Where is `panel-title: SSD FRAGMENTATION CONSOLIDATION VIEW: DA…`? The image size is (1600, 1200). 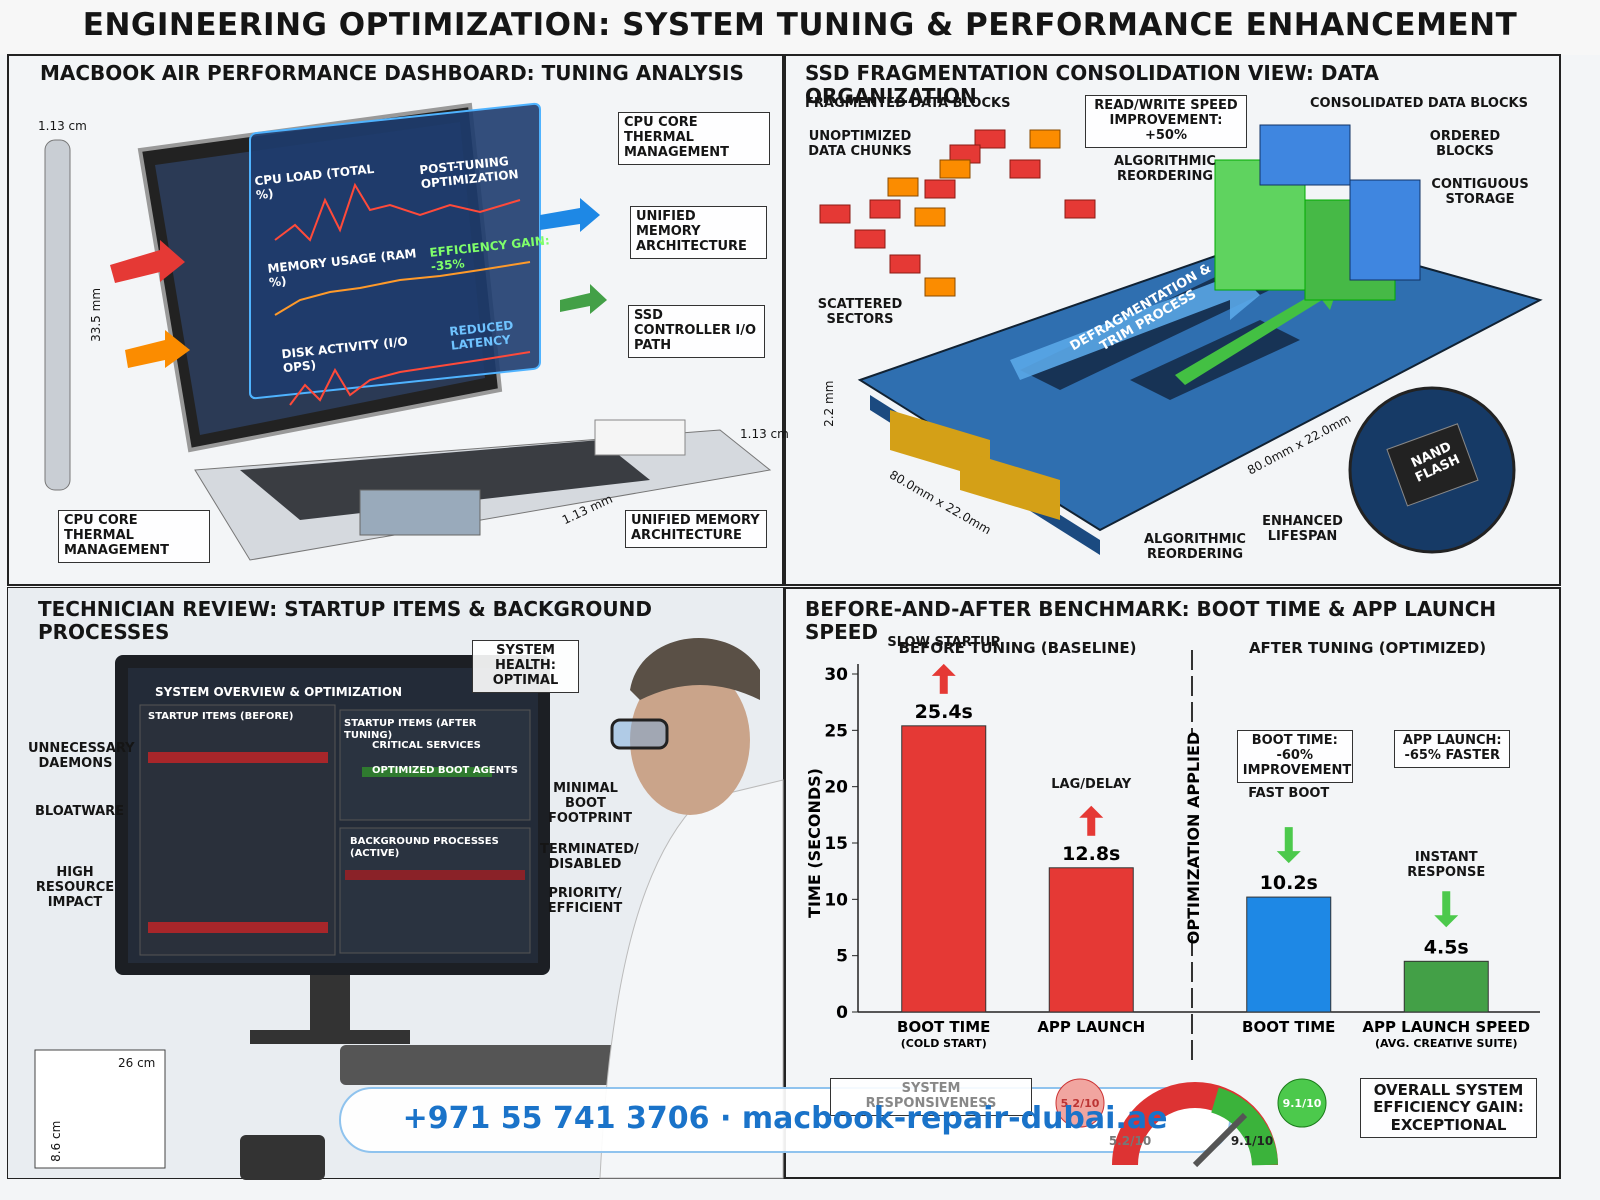 panel-title: SSD FRAGMENTATION CONSOLIDATION VIEW: DA… is located at coordinates (1092, 84).